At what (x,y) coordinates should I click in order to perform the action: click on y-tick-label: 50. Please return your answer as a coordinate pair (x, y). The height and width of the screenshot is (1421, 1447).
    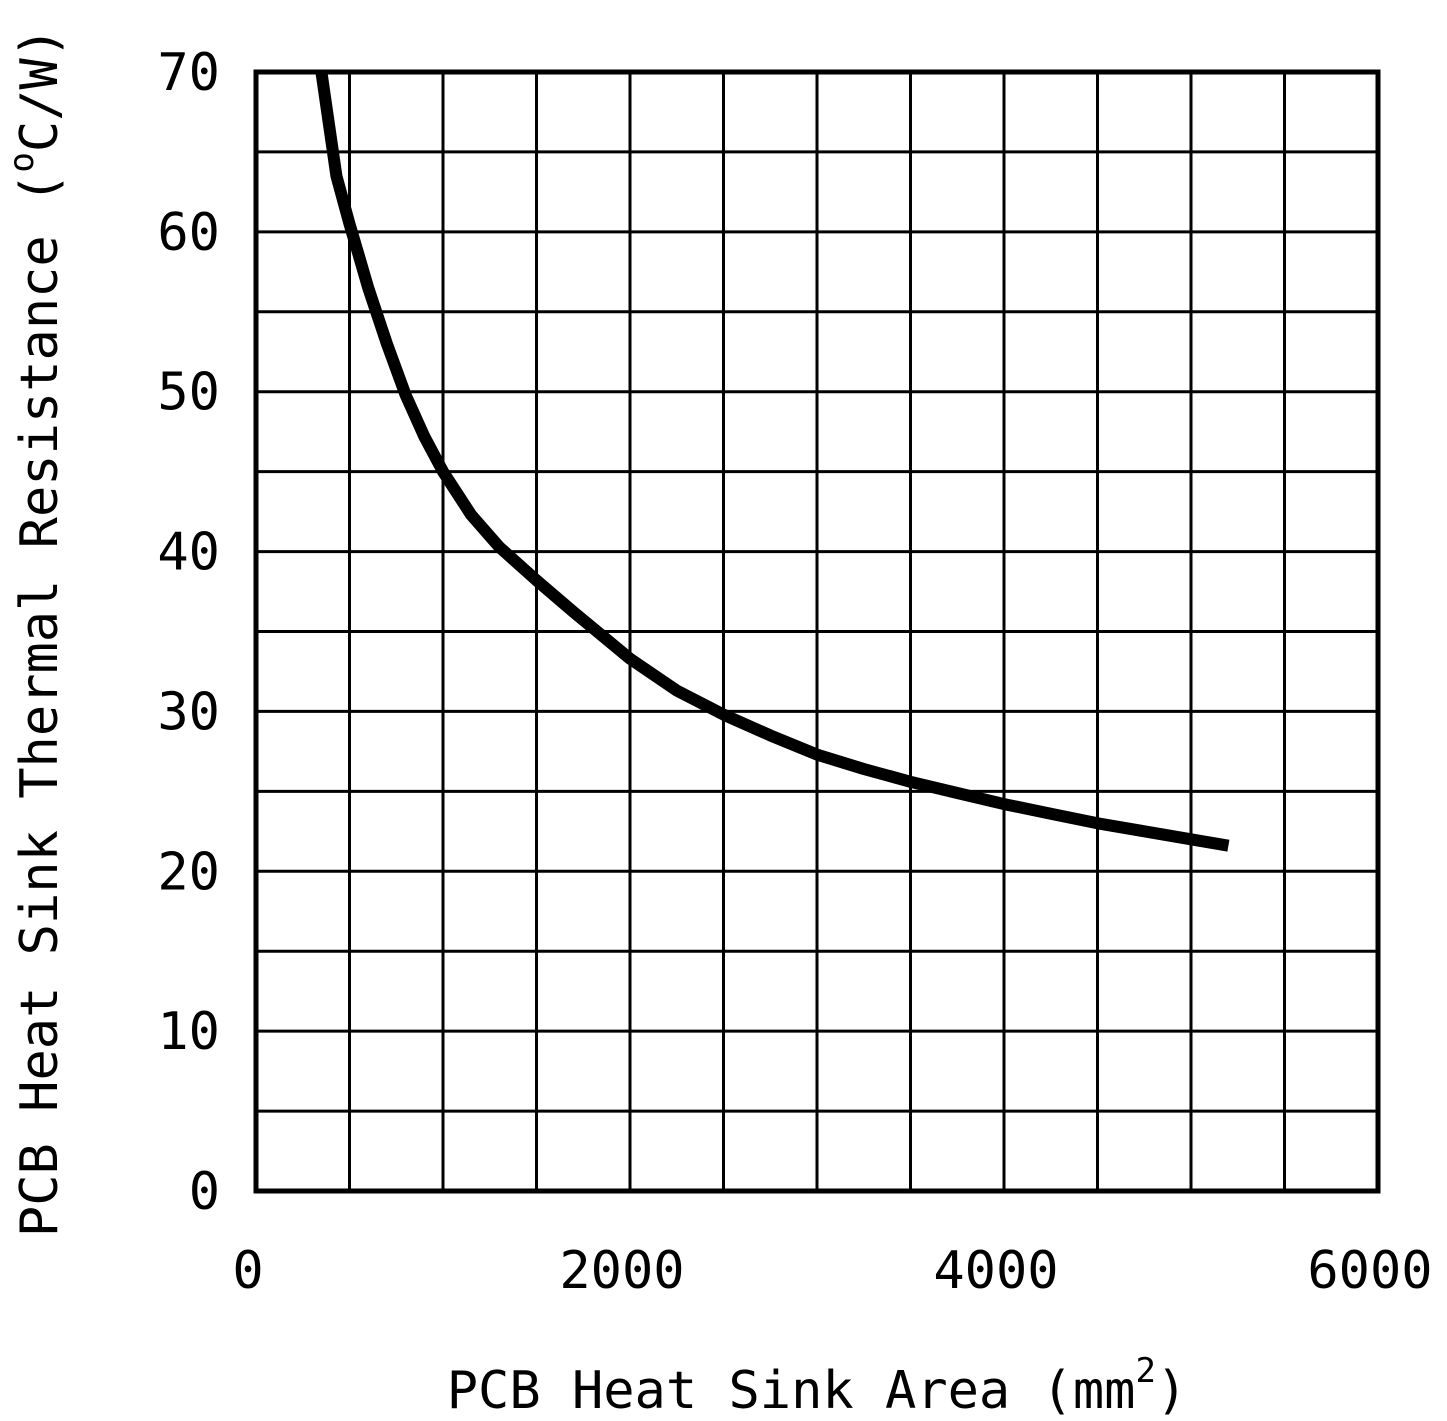
    Looking at the image, I should click on (188, 393).